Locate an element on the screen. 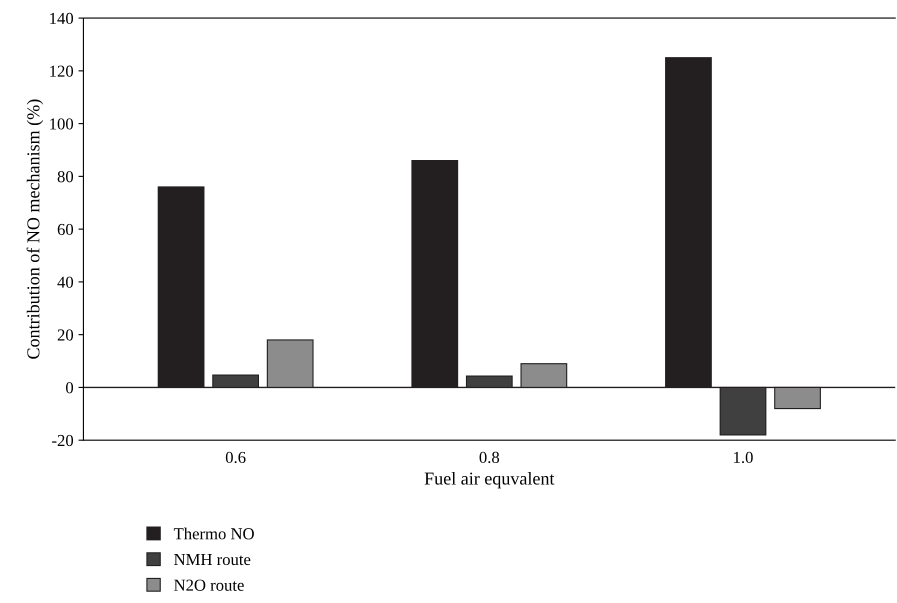  y-tick-label: 60 is located at coordinates (66, 230).